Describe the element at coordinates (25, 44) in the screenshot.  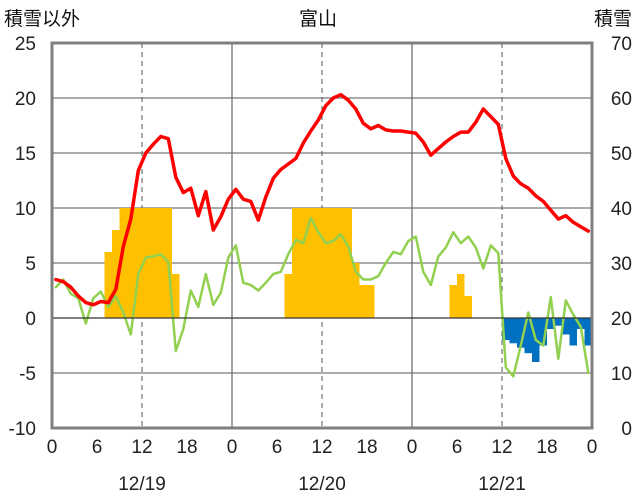
I see `left-tick-label: 25` at that location.